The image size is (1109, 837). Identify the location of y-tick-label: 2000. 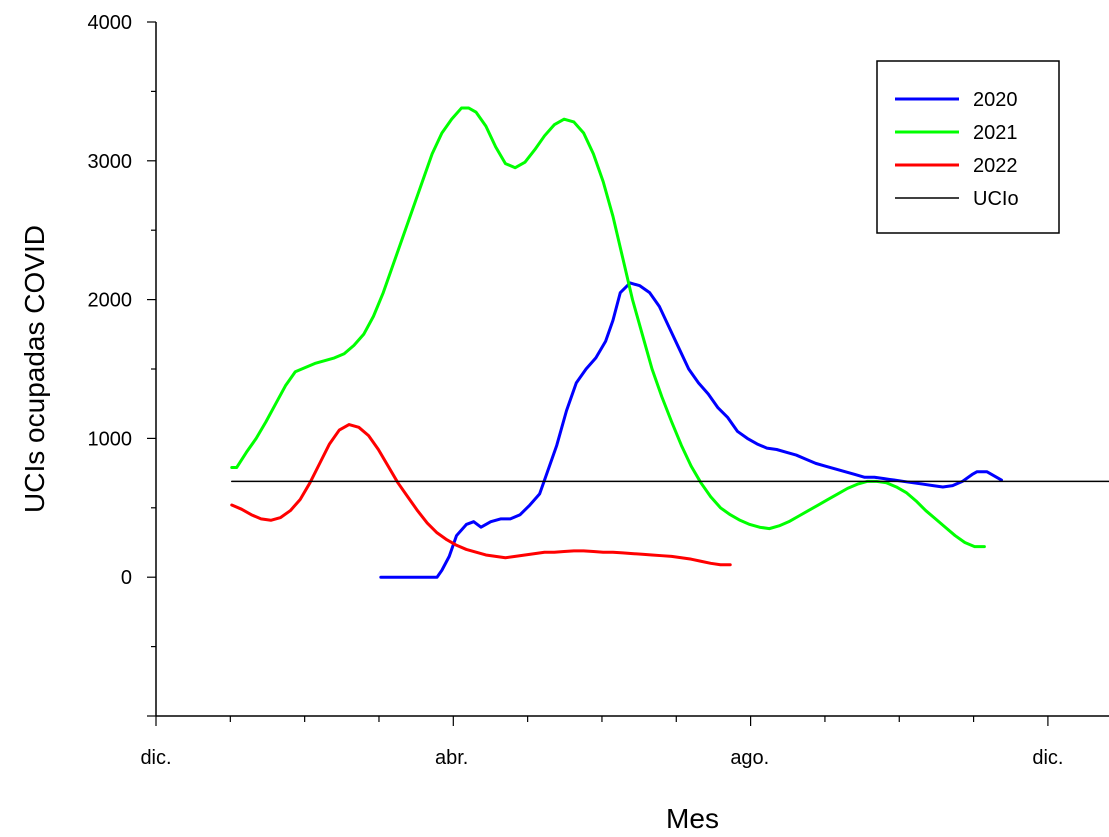
(110, 301).